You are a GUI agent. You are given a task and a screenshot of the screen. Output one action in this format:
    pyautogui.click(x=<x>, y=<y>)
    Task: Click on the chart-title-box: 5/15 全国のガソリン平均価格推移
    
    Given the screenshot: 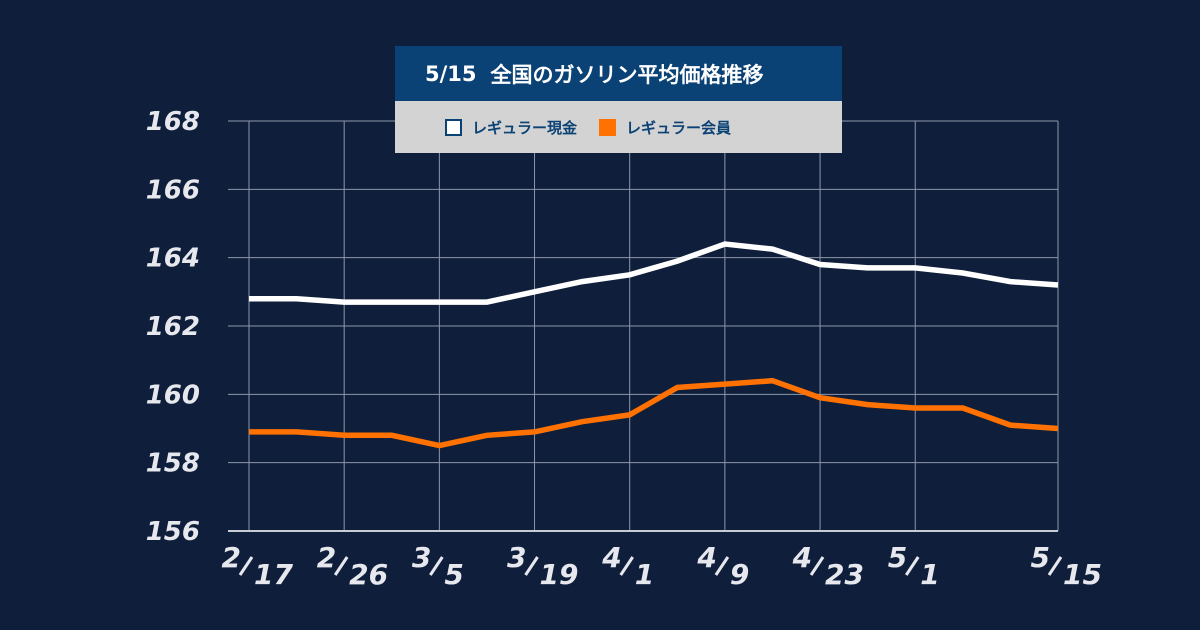 What is the action you would take?
    pyautogui.click(x=618, y=73)
    